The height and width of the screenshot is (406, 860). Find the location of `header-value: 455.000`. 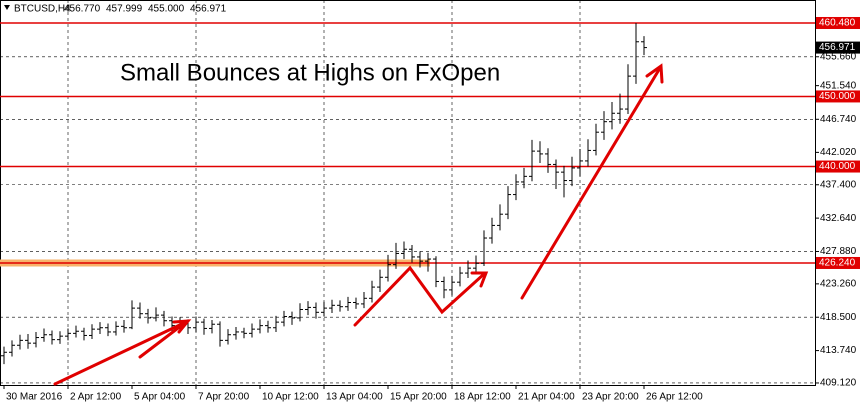

header-value: 455.000 is located at coordinates (166, 9).